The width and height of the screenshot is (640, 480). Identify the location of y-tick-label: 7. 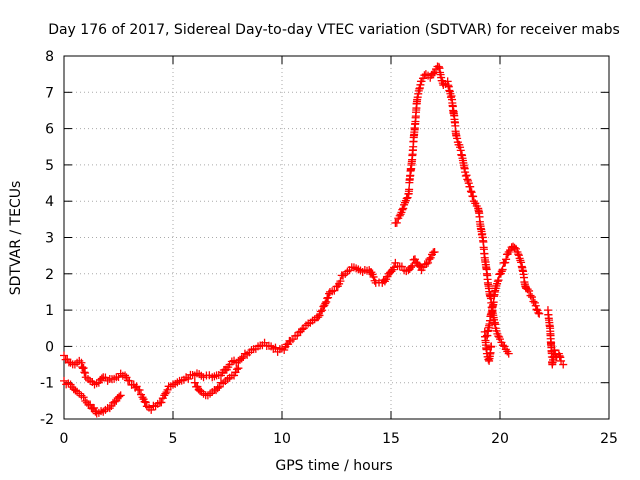
(49, 93).